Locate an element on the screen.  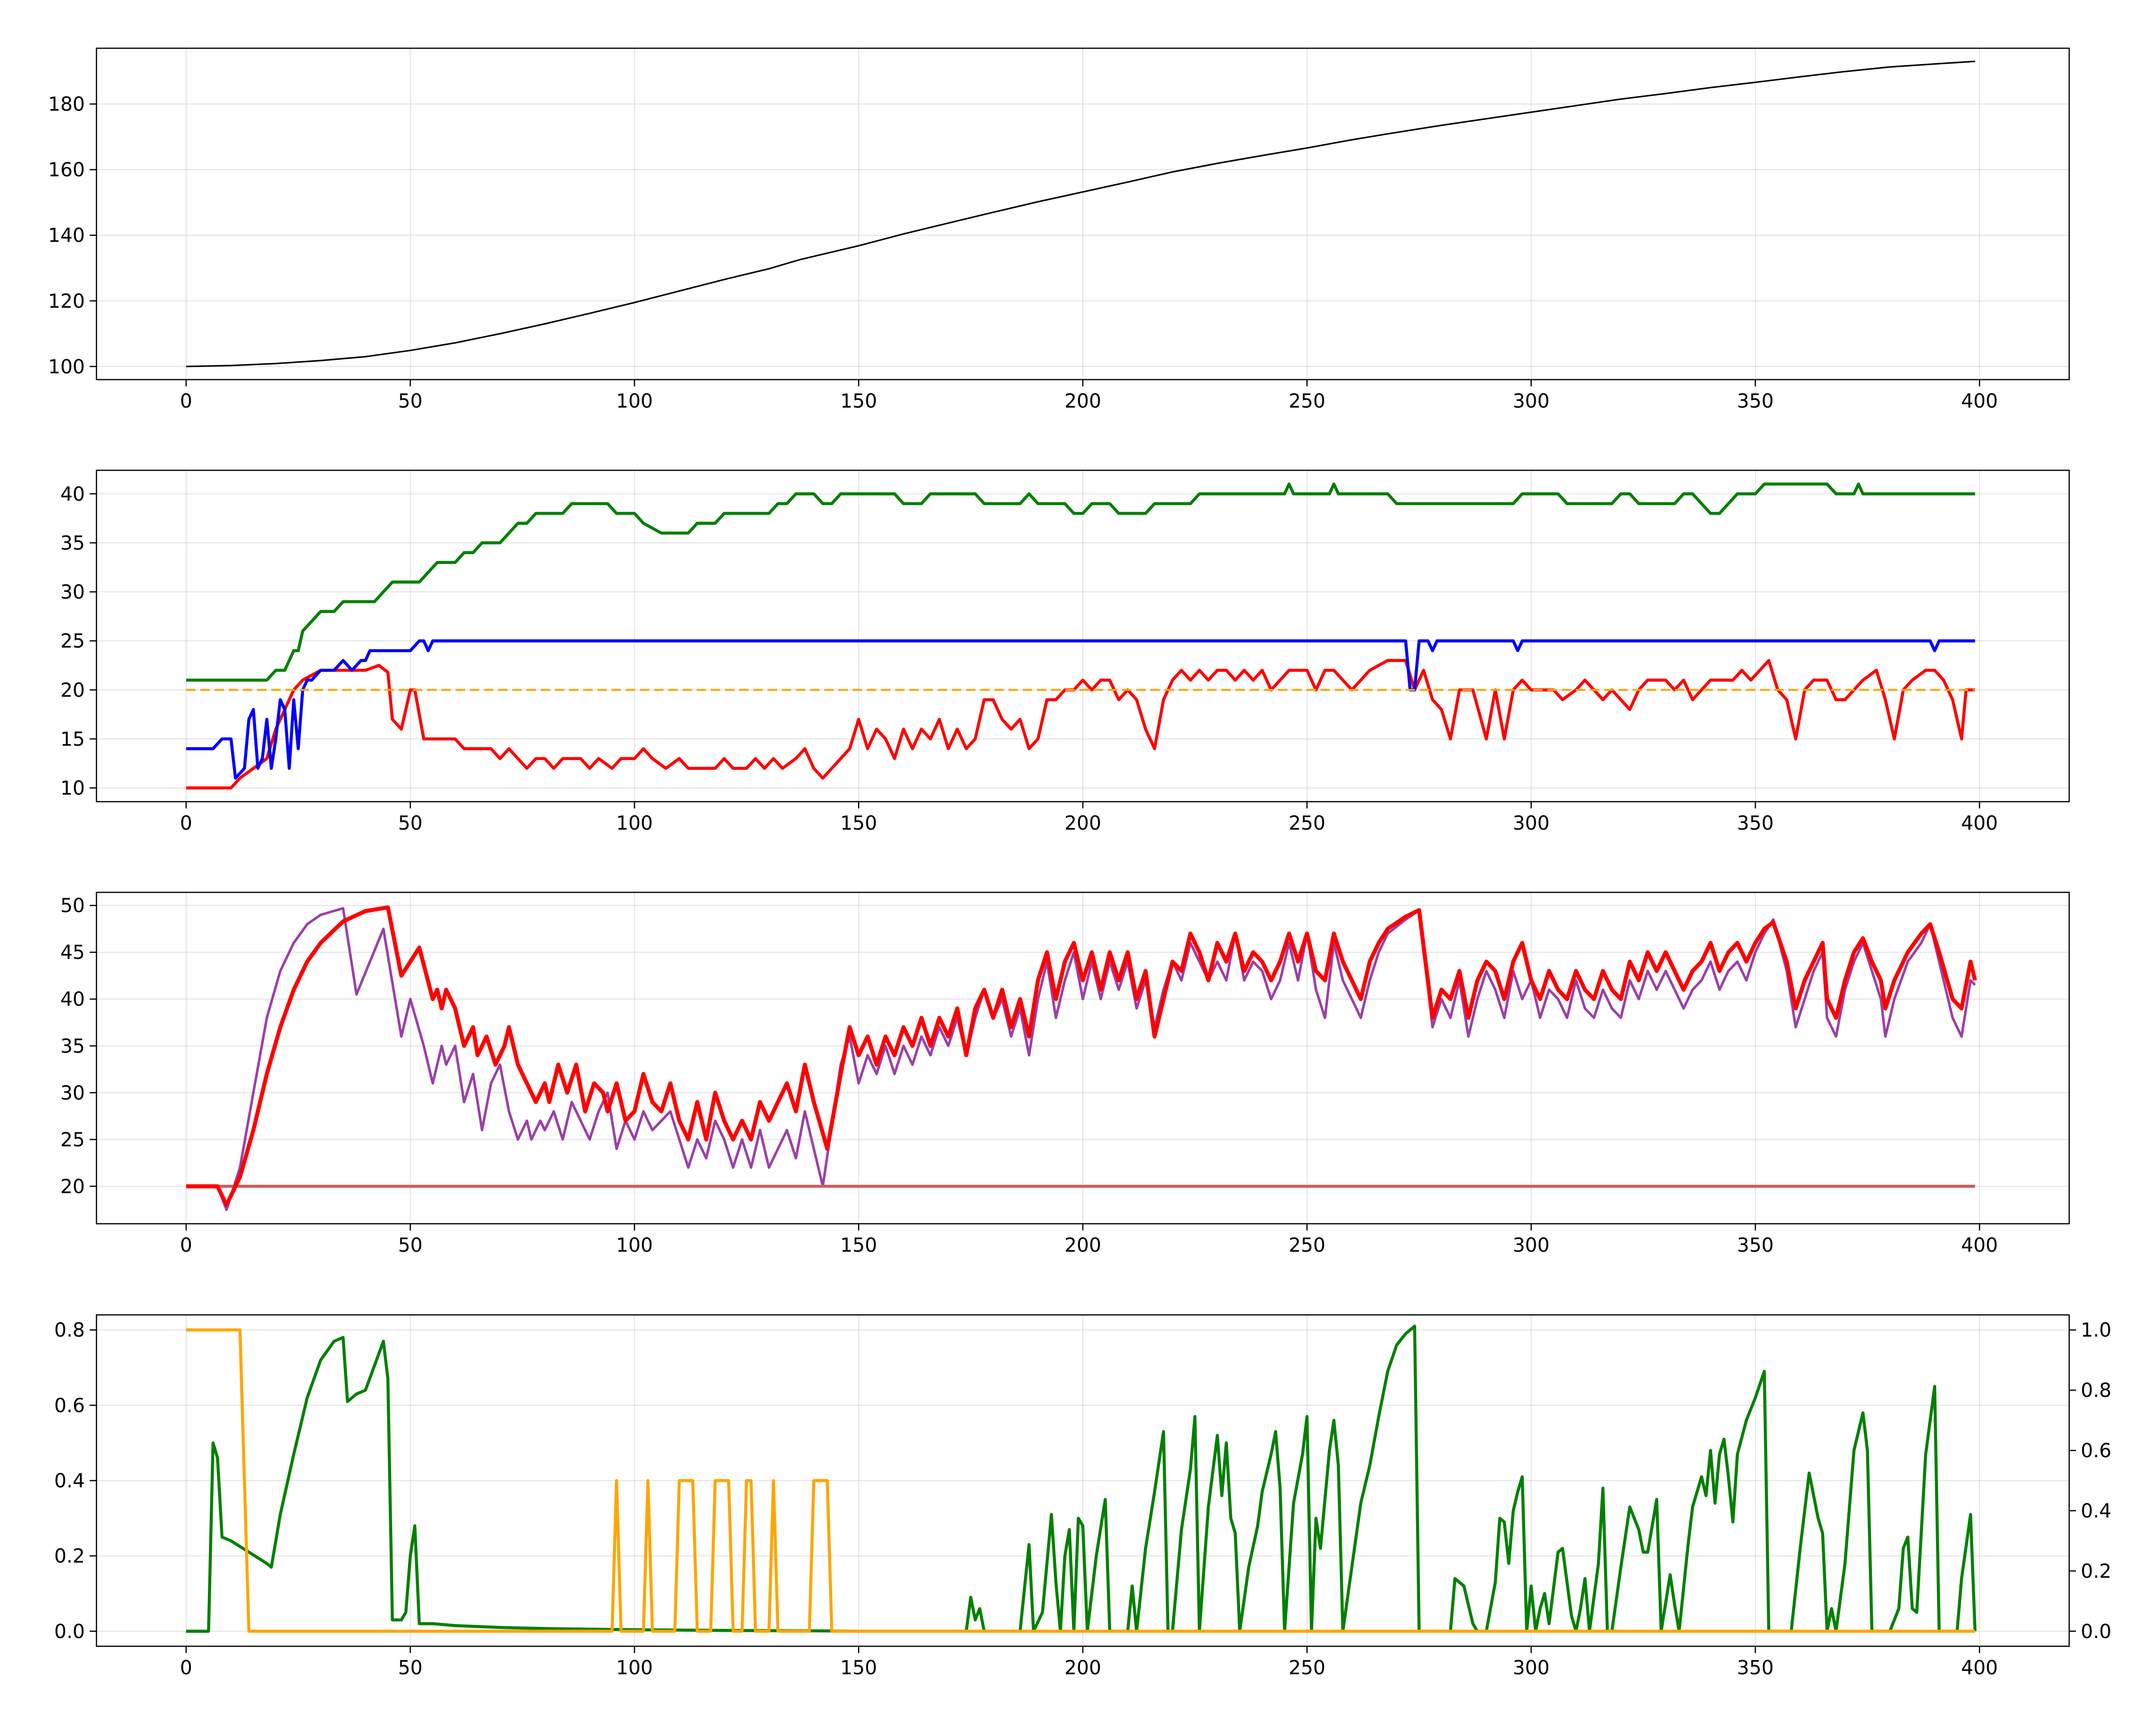
y2-tick-label: 0.0 is located at coordinates (2096, 1632).